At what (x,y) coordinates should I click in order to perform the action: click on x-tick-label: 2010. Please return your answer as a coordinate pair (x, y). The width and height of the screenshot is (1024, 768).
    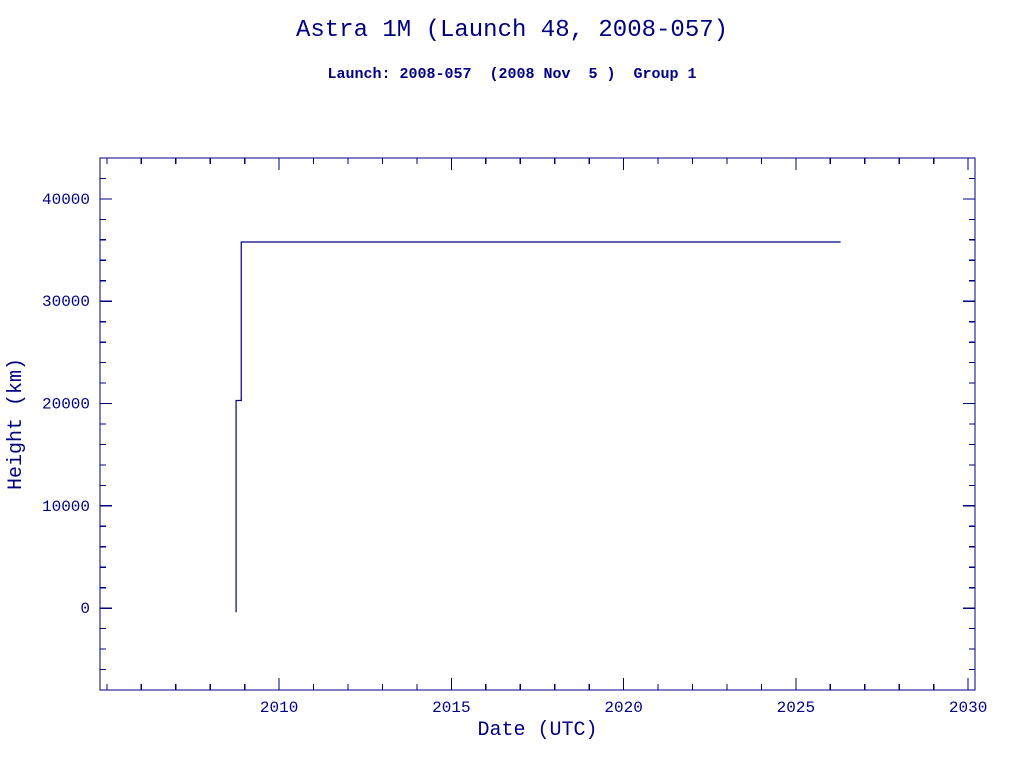
    Looking at the image, I should click on (279, 708).